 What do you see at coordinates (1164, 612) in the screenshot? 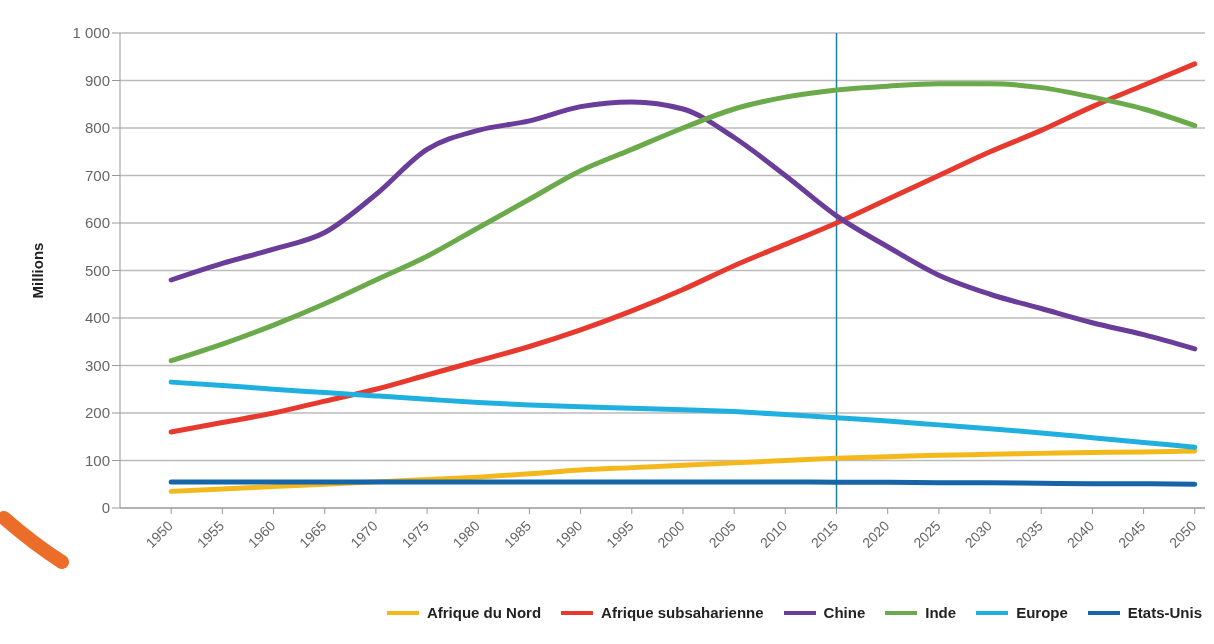
I see `legend-label: Etats-Unis` at bounding box center [1164, 612].